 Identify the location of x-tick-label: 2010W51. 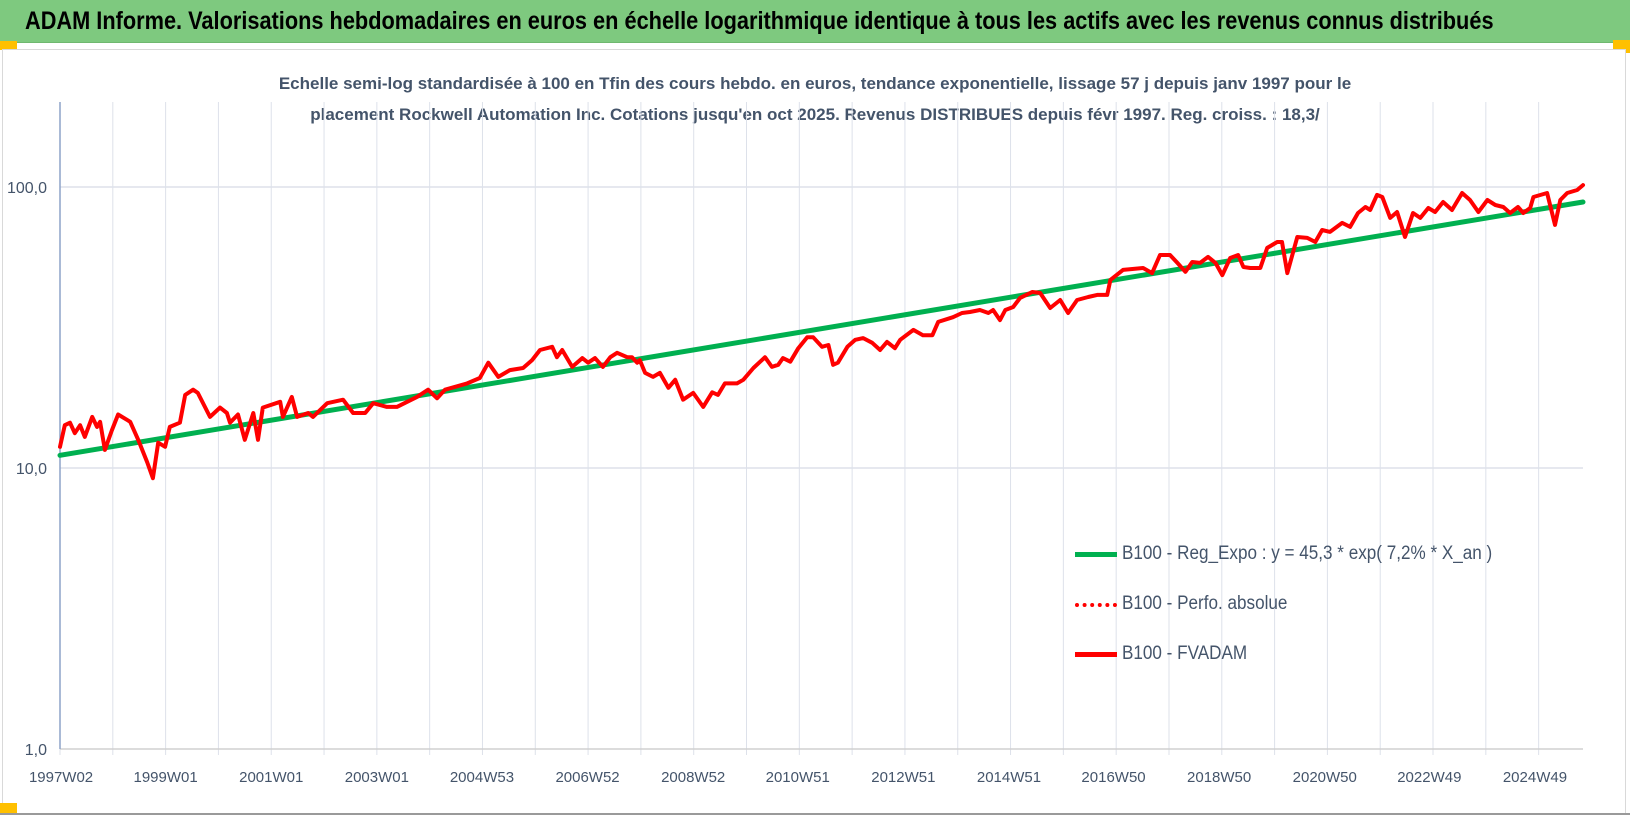
(798, 777).